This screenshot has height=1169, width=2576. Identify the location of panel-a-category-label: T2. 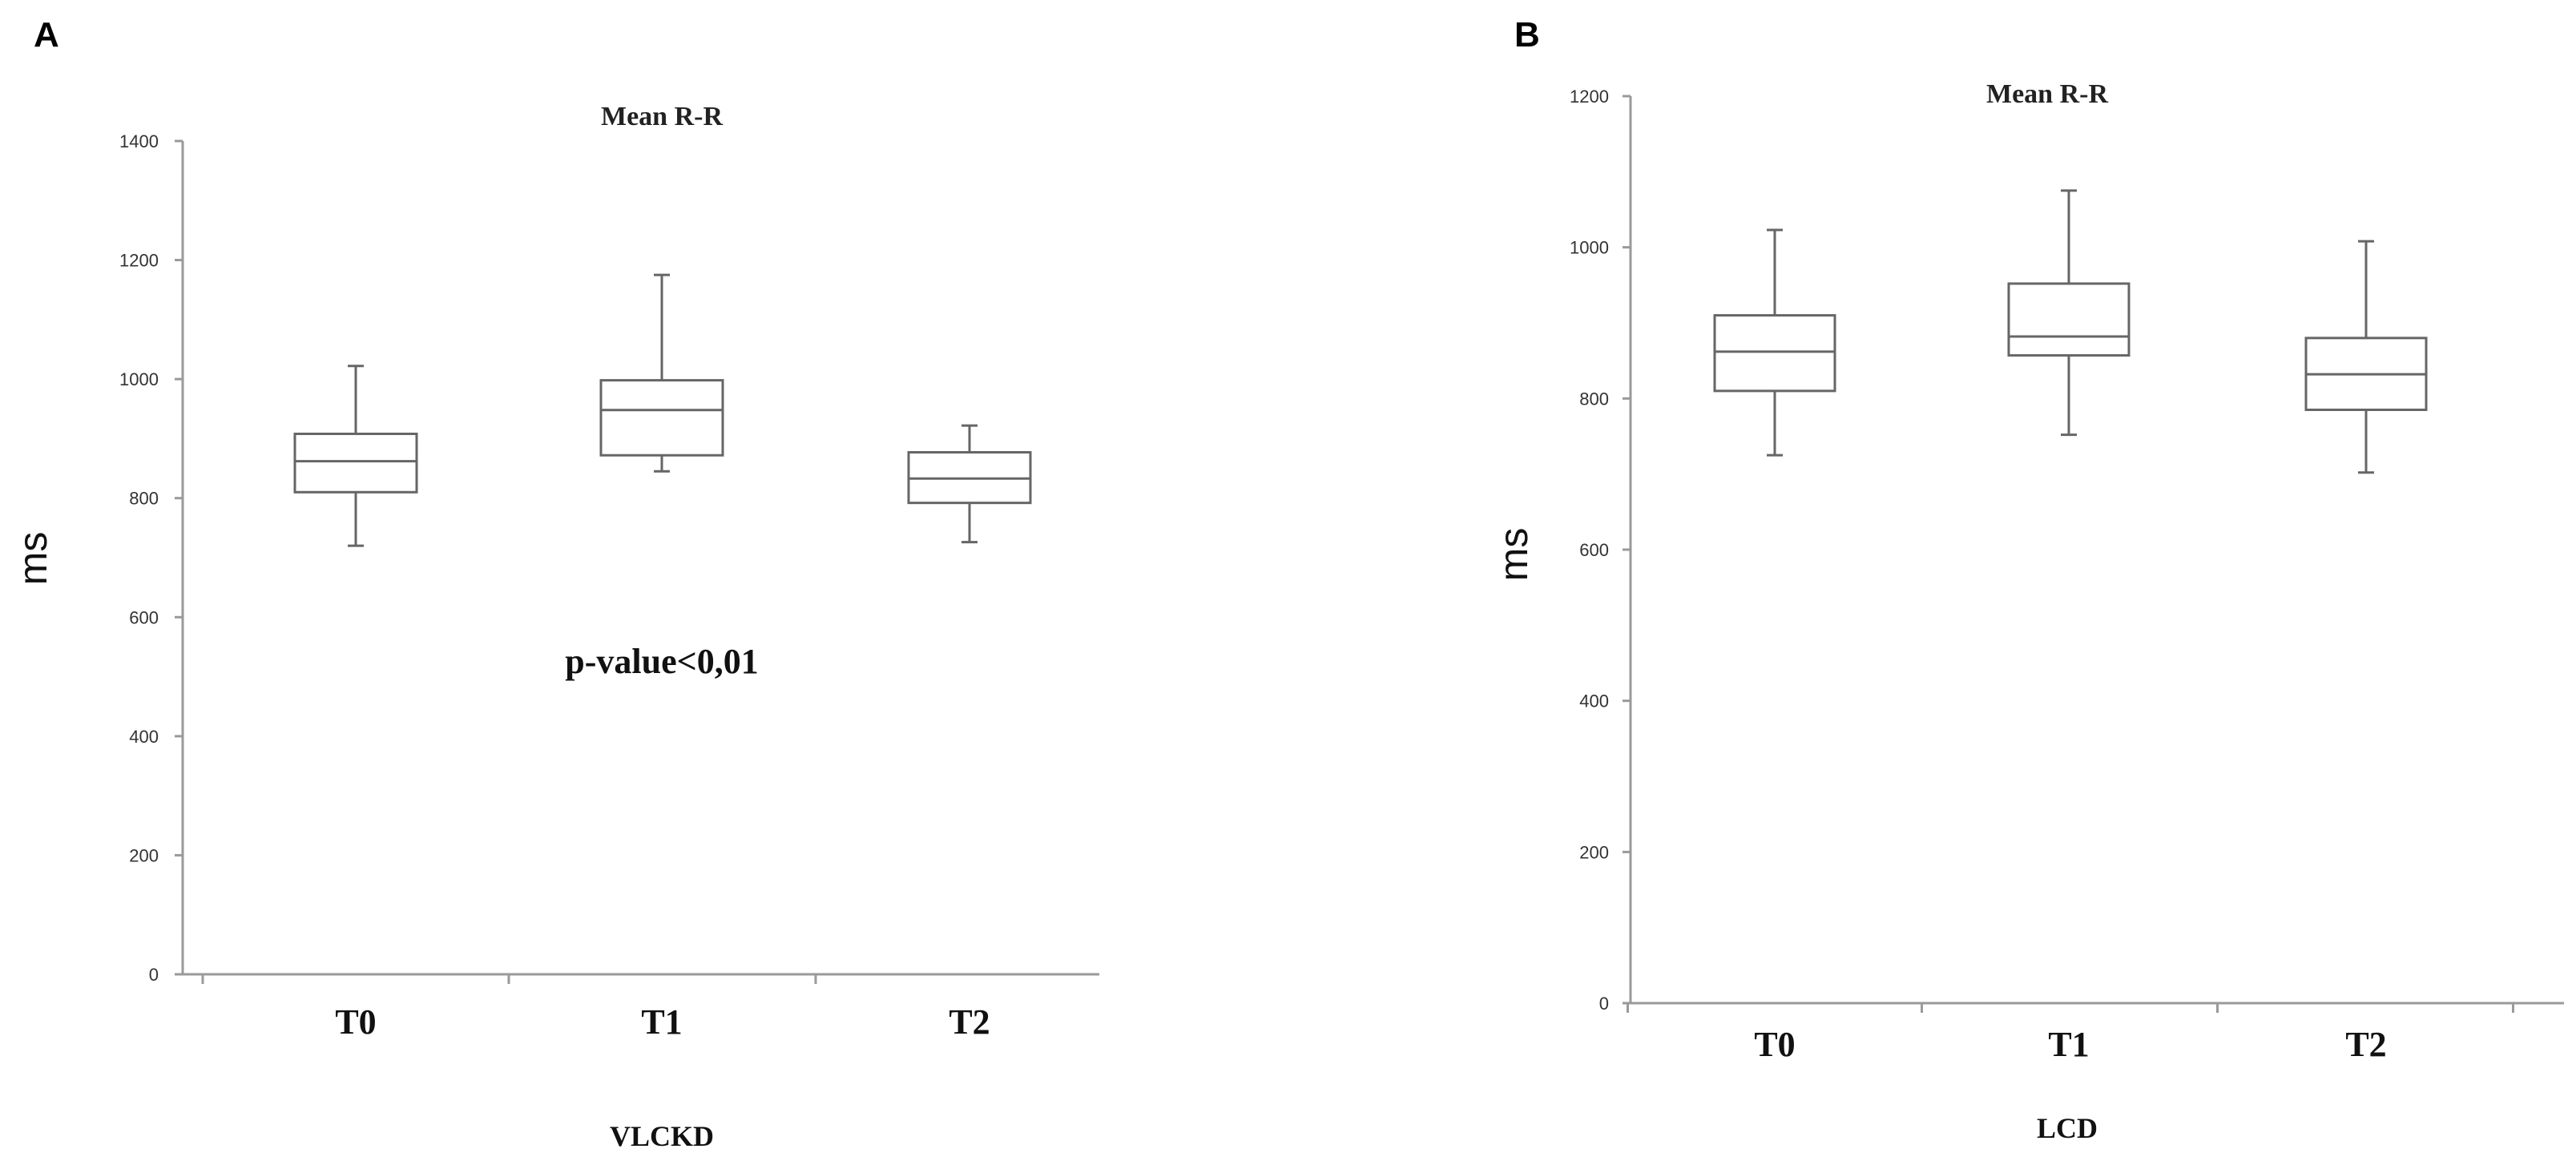
(969, 1022).